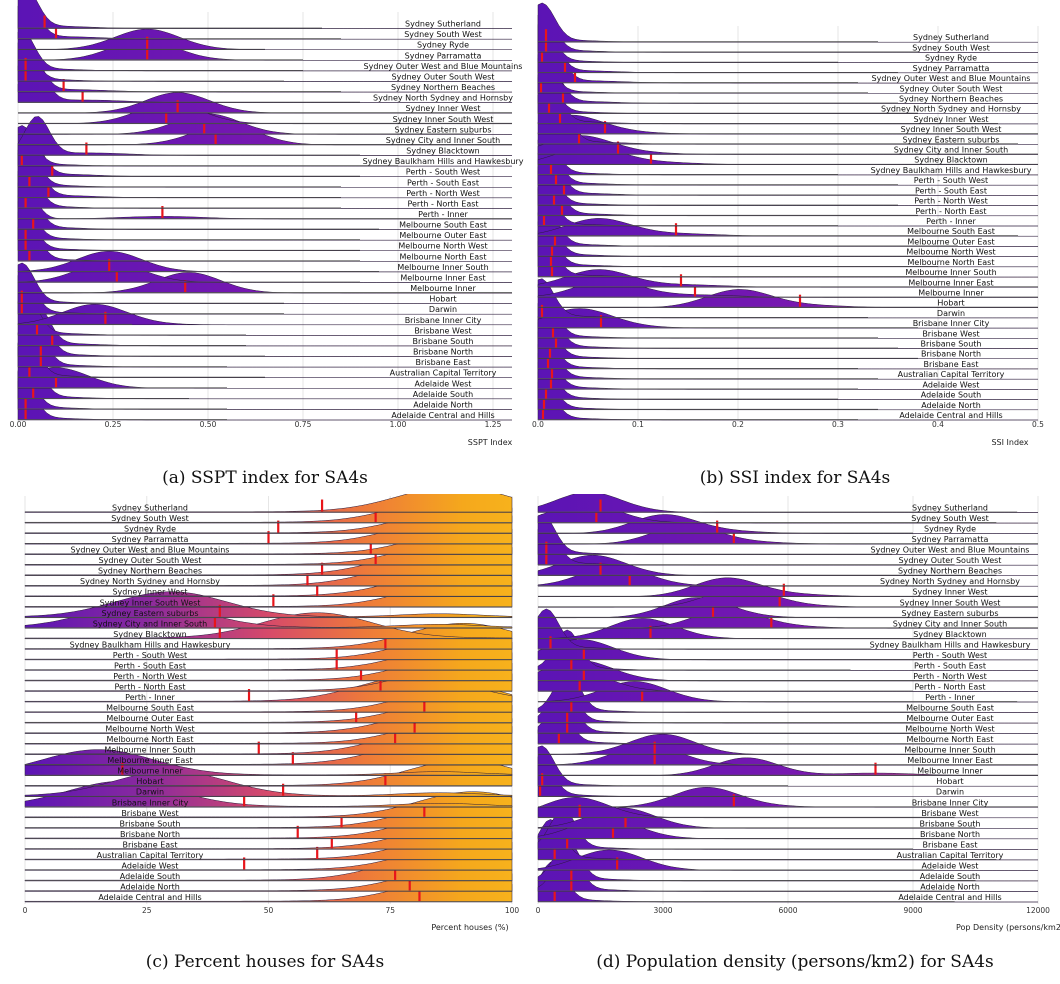  What do you see at coordinates (265, 478) in the screenshot?
I see `caption-a: (a) SSPT index for SA4s` at bounding box center [265, 478].